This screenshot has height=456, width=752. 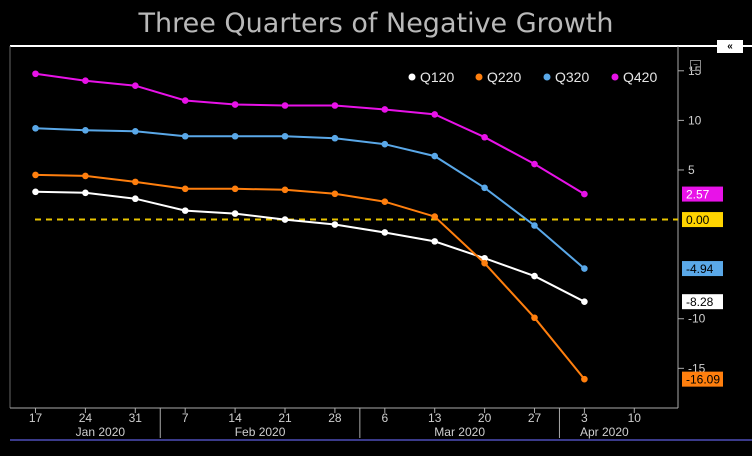 What do you see at coordinates (260, 432) in the screenshot?
I see `month-label: Feb 2020` at bounding box center [260, 432].